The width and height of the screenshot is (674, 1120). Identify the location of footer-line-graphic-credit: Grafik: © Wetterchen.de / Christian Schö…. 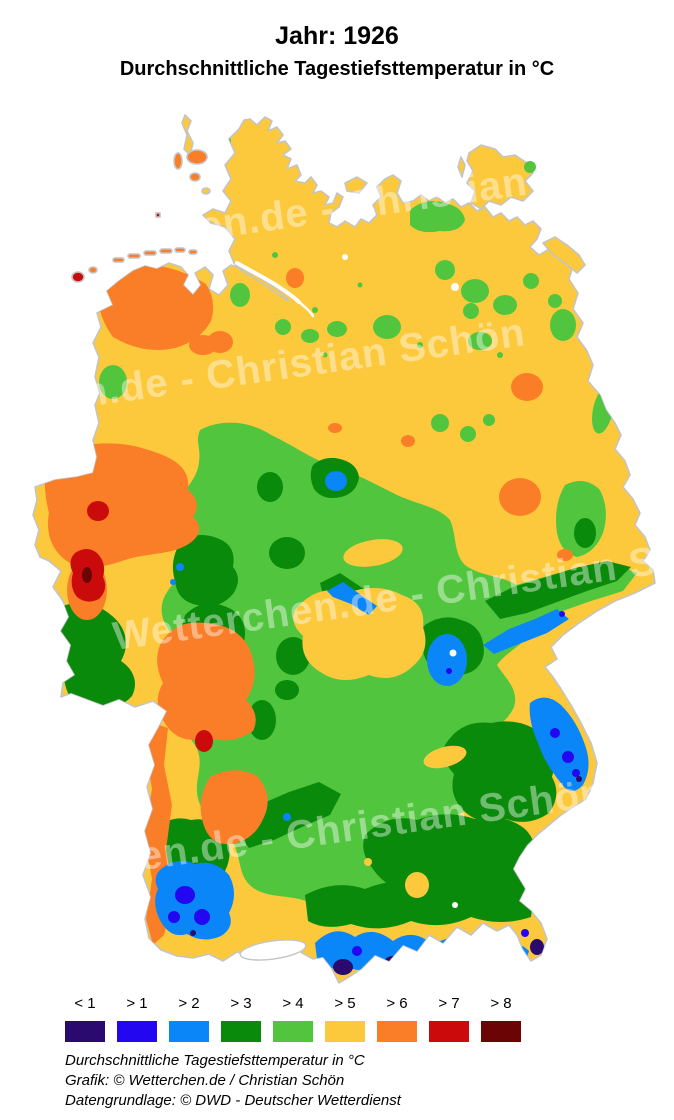
(205, 1080).